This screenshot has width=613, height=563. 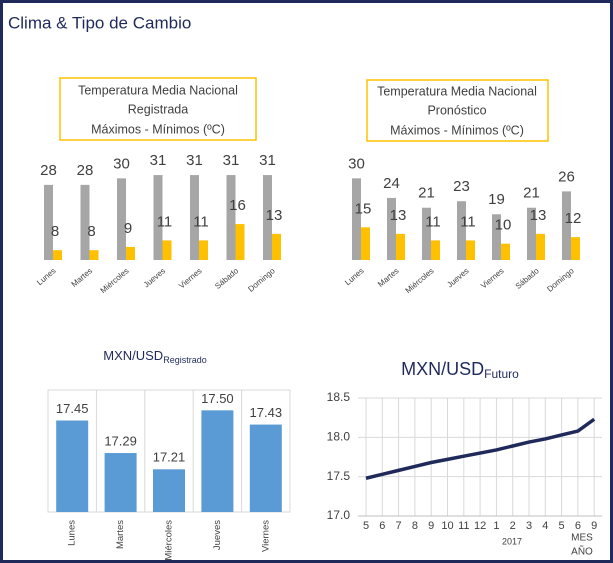 I want to click on x-tick-label: 12, so click(x=480, y=526).